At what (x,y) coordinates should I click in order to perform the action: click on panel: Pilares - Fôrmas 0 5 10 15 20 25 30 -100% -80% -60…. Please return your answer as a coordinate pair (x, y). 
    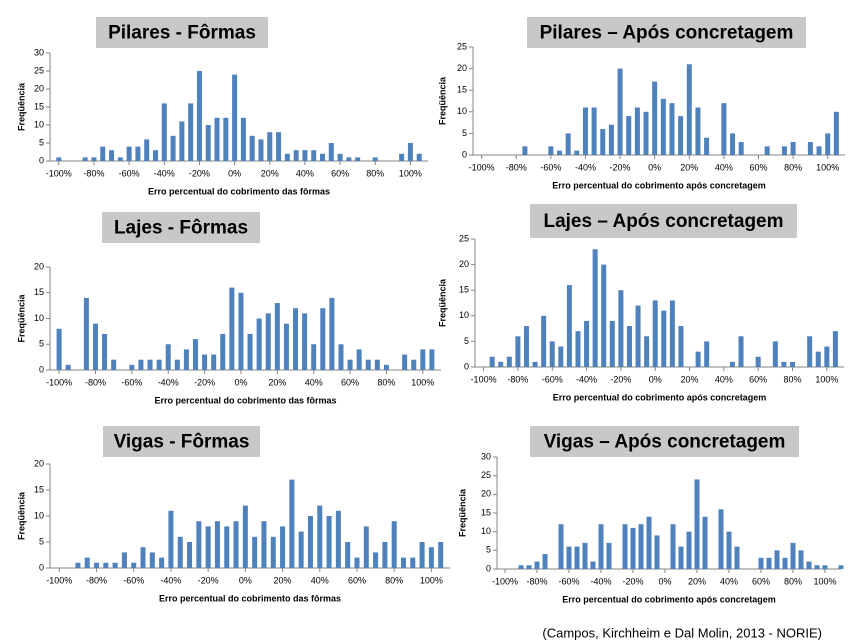
    Looking at the image, I should click on (222, 106).